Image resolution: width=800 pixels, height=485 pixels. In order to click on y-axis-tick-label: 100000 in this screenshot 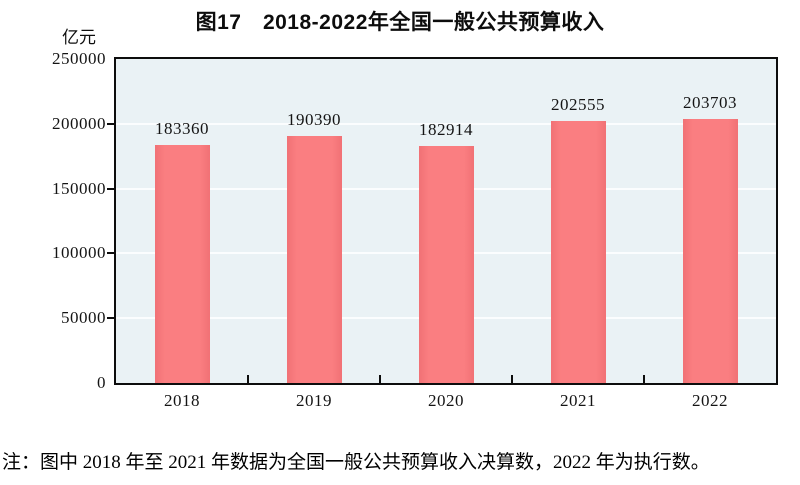, I will do `click(79, 253)`.